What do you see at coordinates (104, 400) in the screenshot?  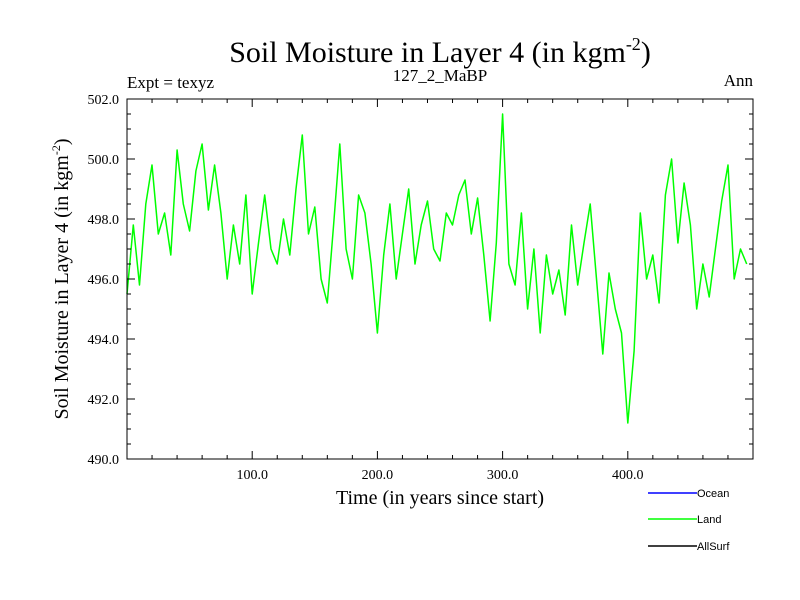 I see `y-tick-label: 492.0` at bounding box center [104, 400].